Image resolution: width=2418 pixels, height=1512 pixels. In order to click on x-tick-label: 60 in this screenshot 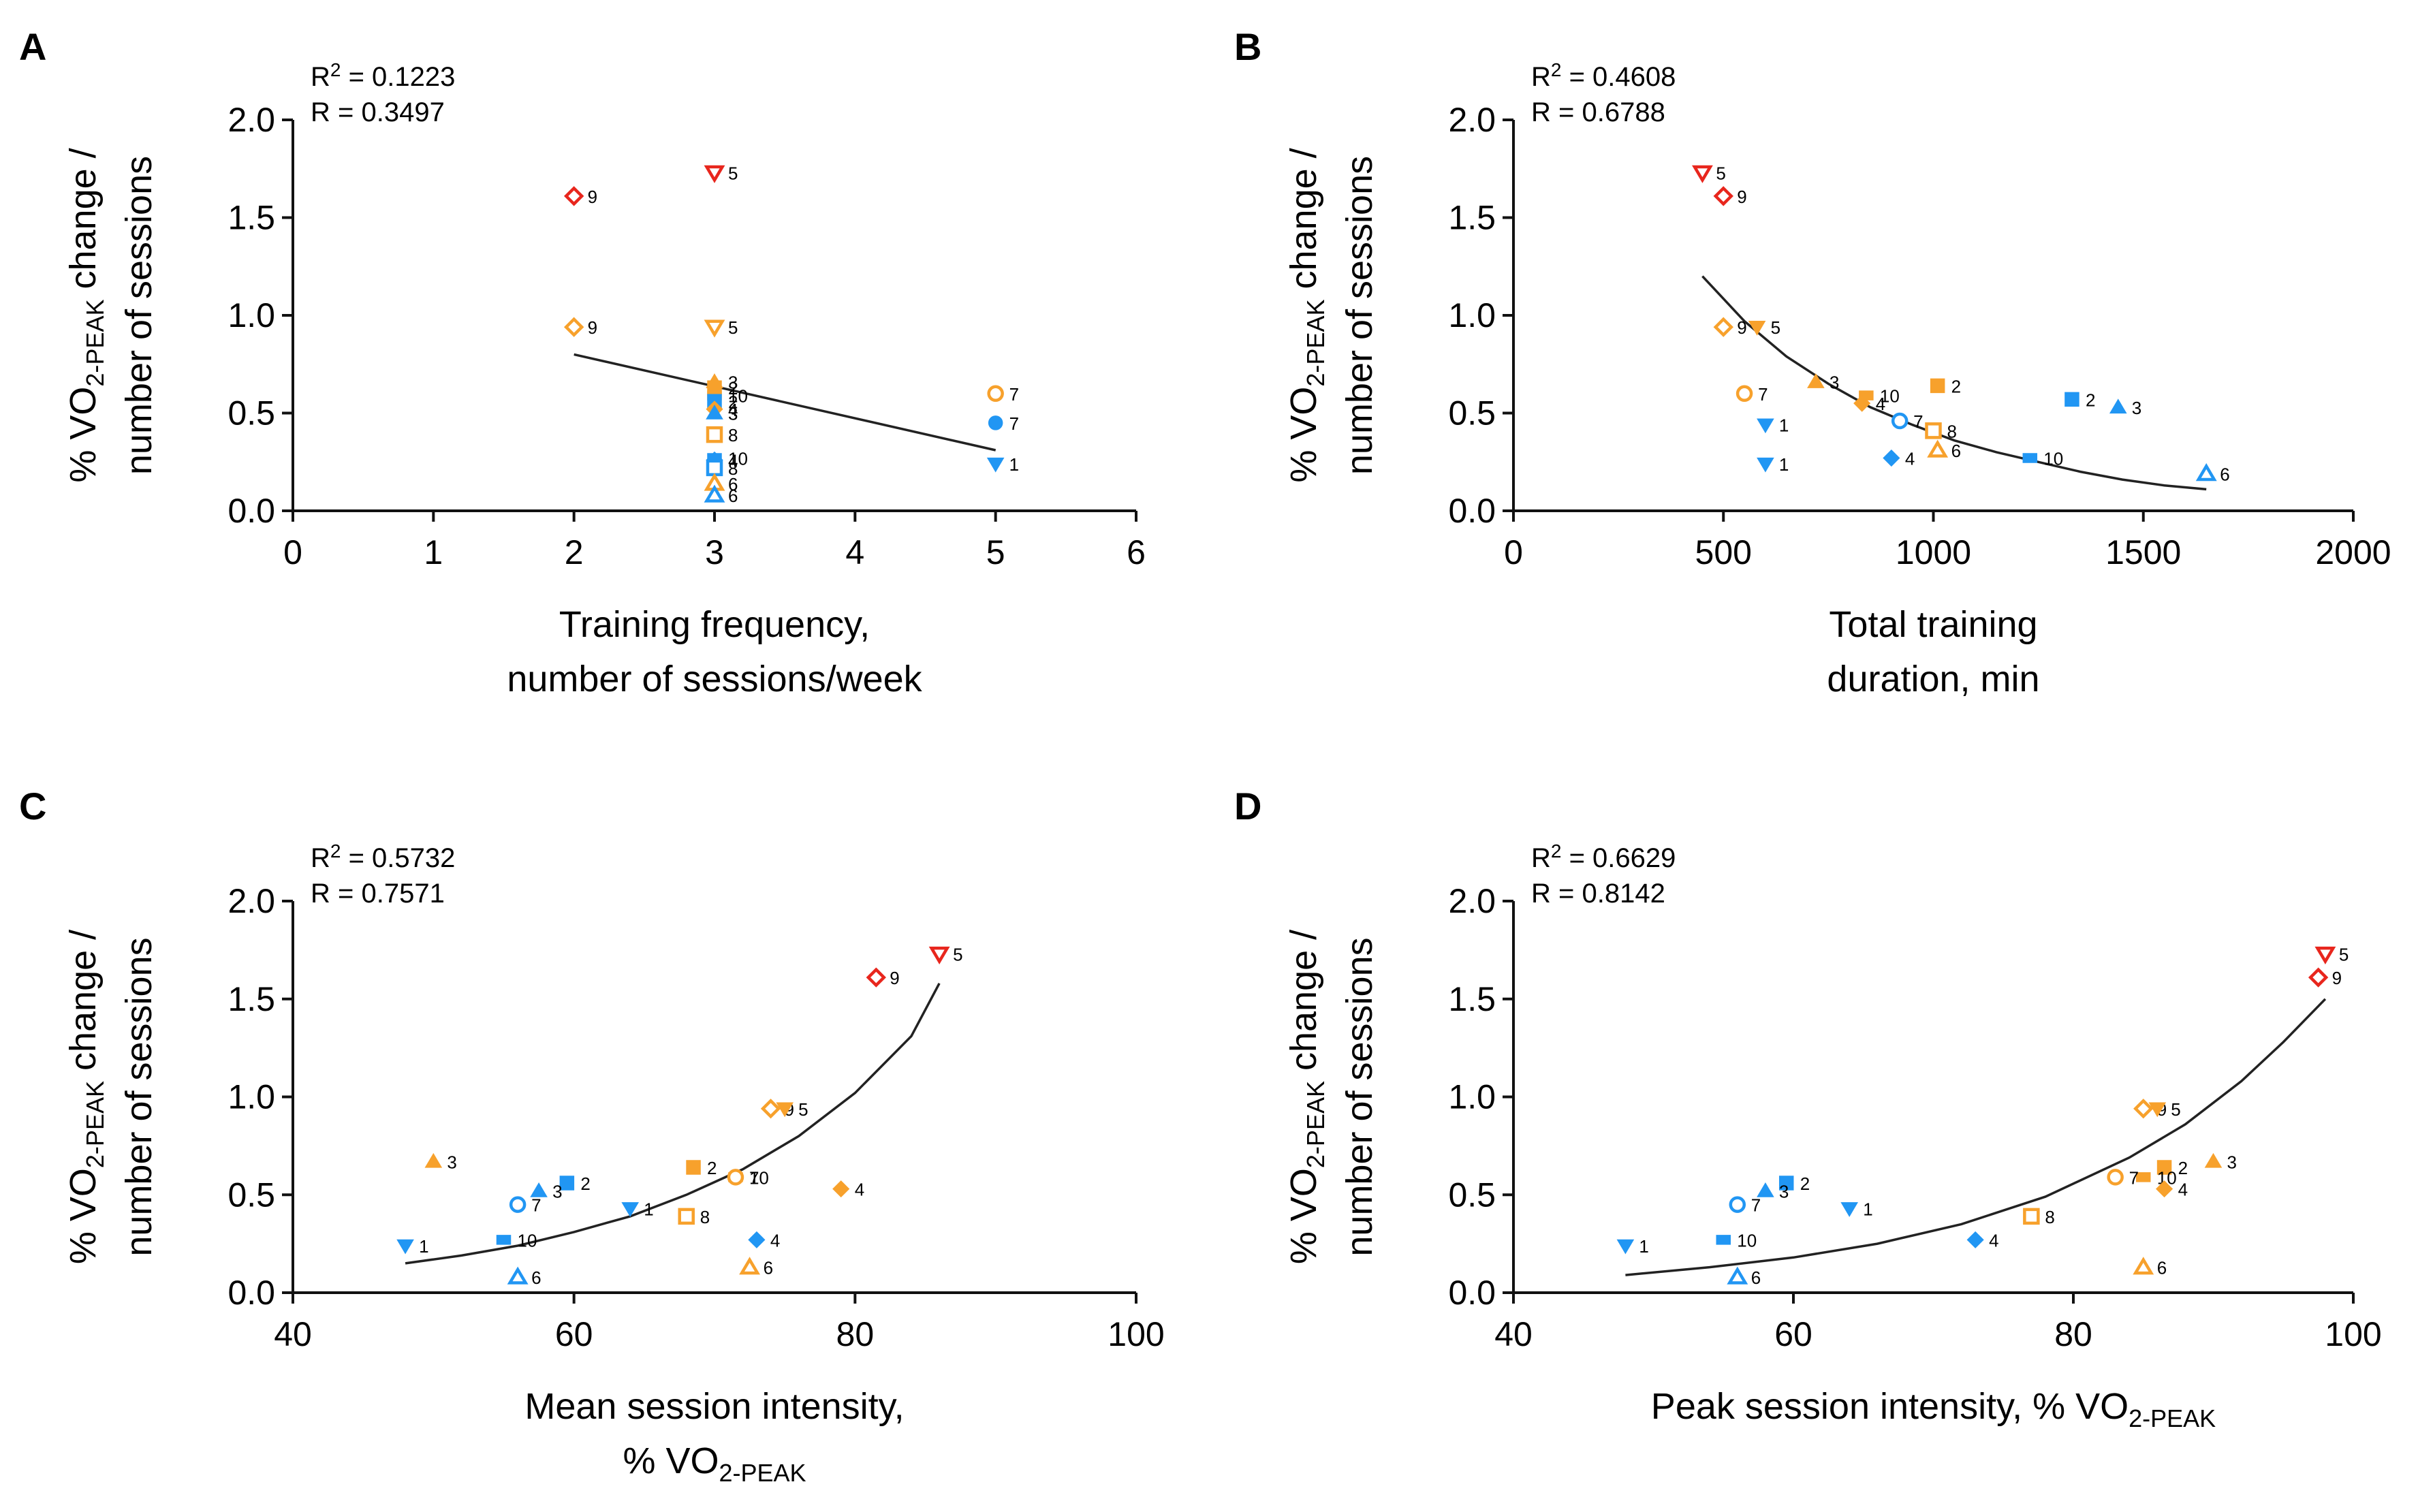, I will do `click(574, 1334)`.